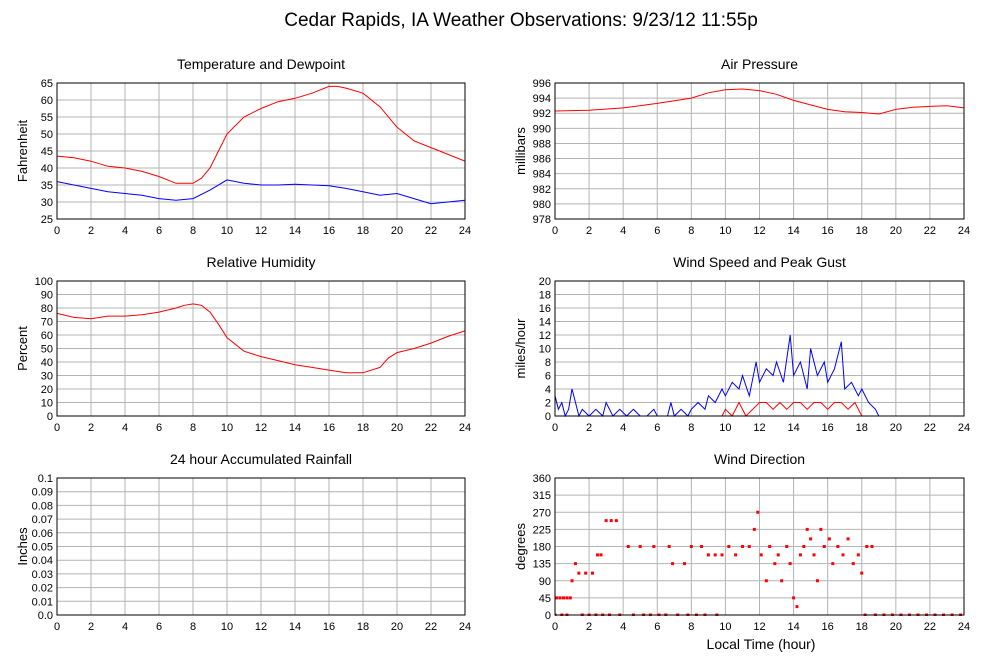 This screenshot has height=664, width=999. I want to click on y-tick-label: 0.07, so click(42, 520).